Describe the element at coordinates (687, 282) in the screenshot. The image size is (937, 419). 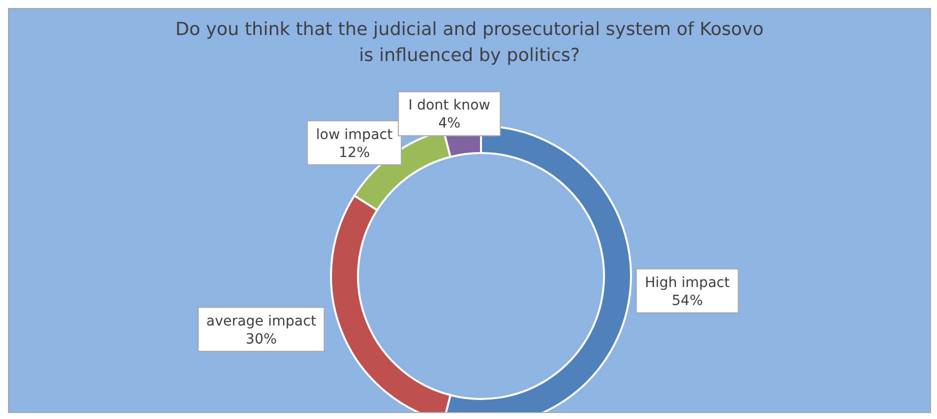
I see `slice-label: High impact` at that location.